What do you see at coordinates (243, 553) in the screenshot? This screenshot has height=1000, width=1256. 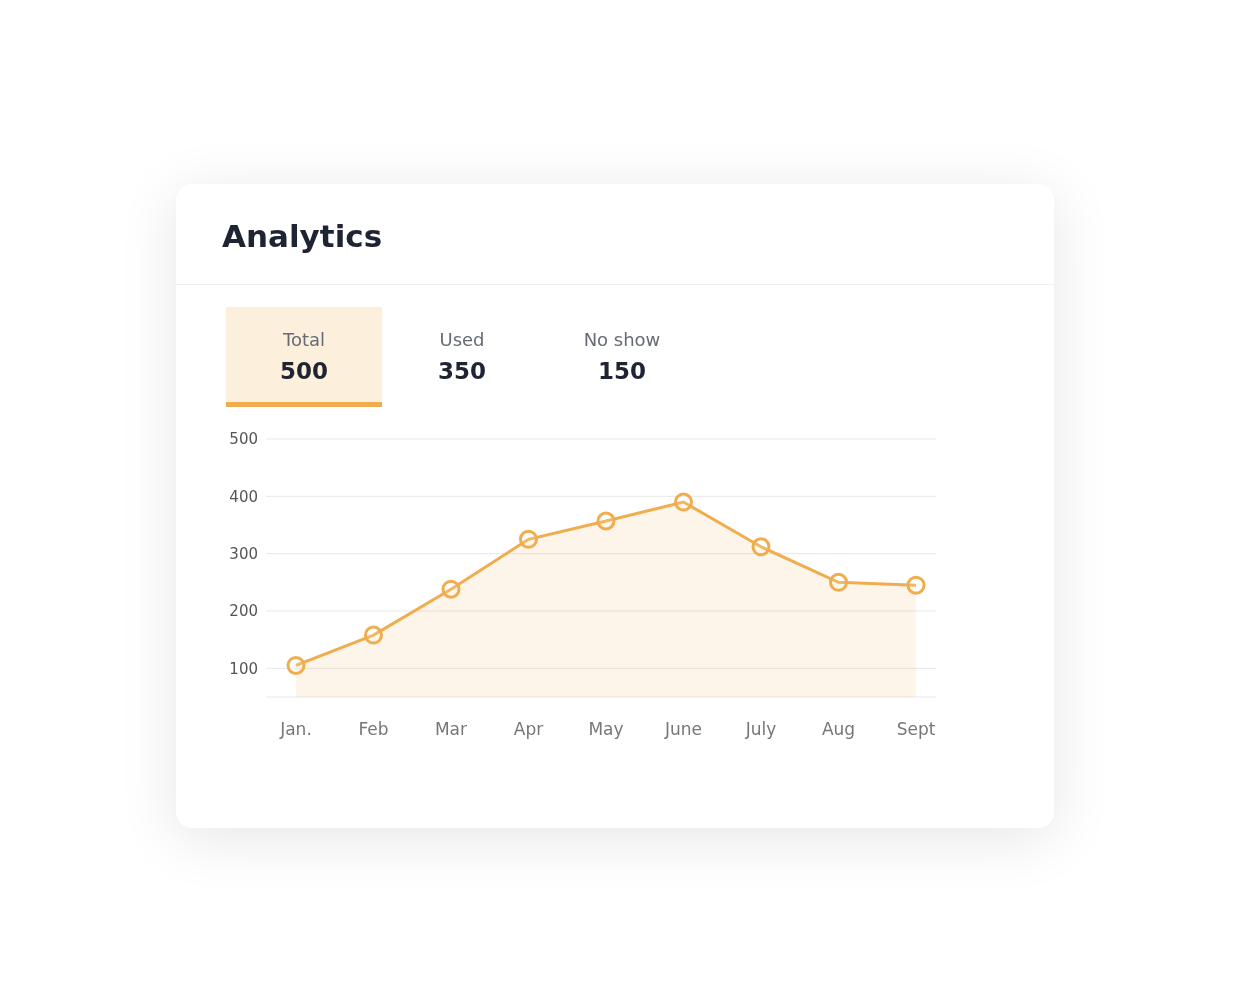 I see `y-tick-label: 300` at bounding box center [243, 553].